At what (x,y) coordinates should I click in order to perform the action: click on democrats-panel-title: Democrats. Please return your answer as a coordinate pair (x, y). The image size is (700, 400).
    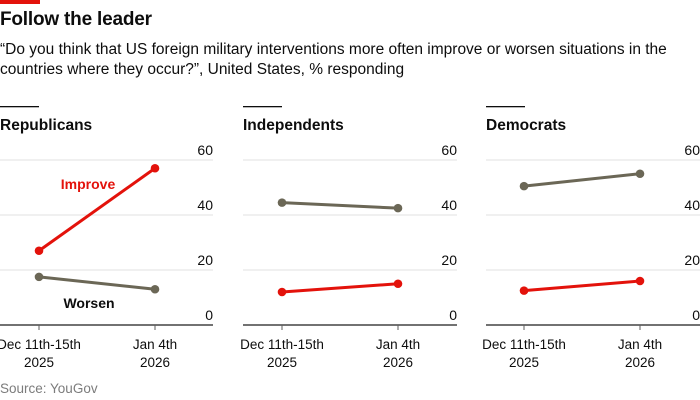
    Looking at the image, I should click on (526, 125).